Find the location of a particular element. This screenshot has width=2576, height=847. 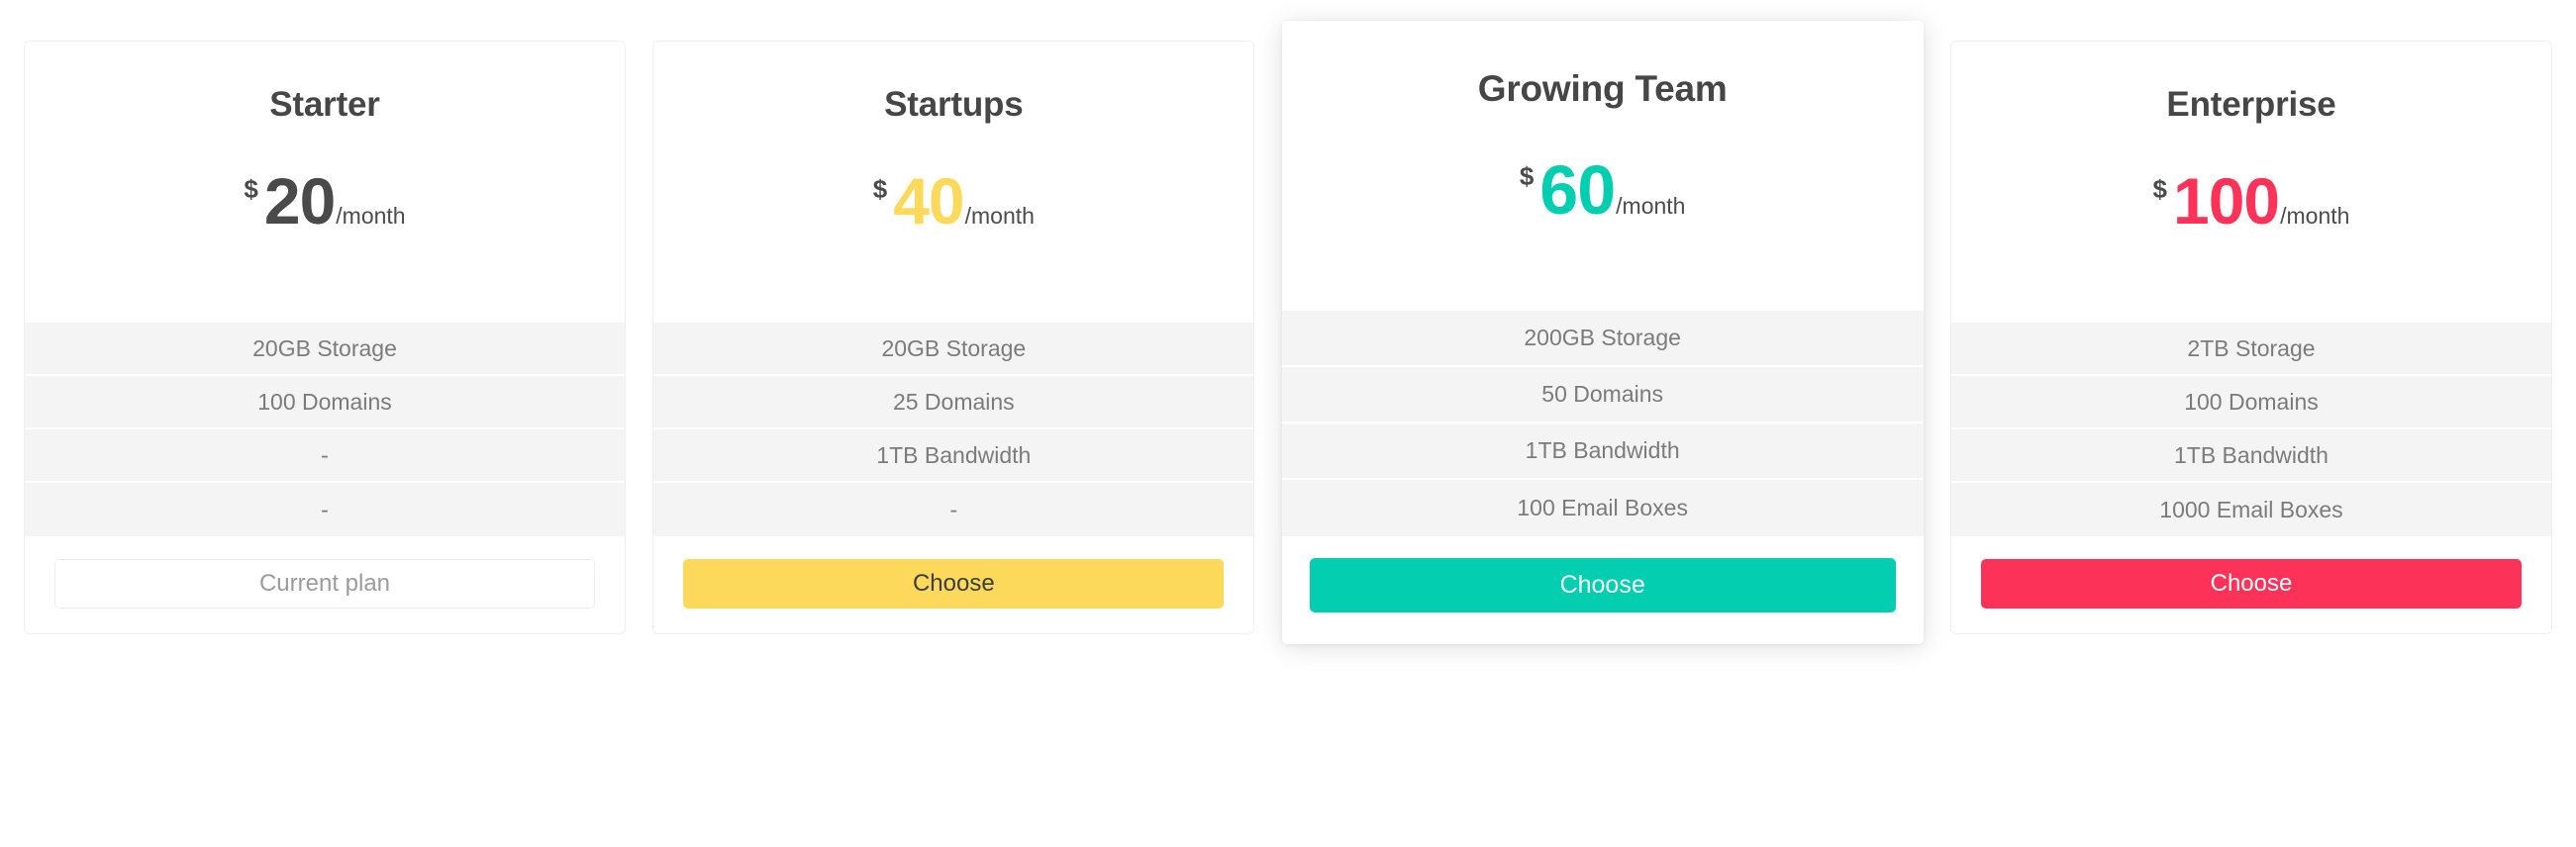

plan-title: Enterprise is located at coordinates (2251, 104).